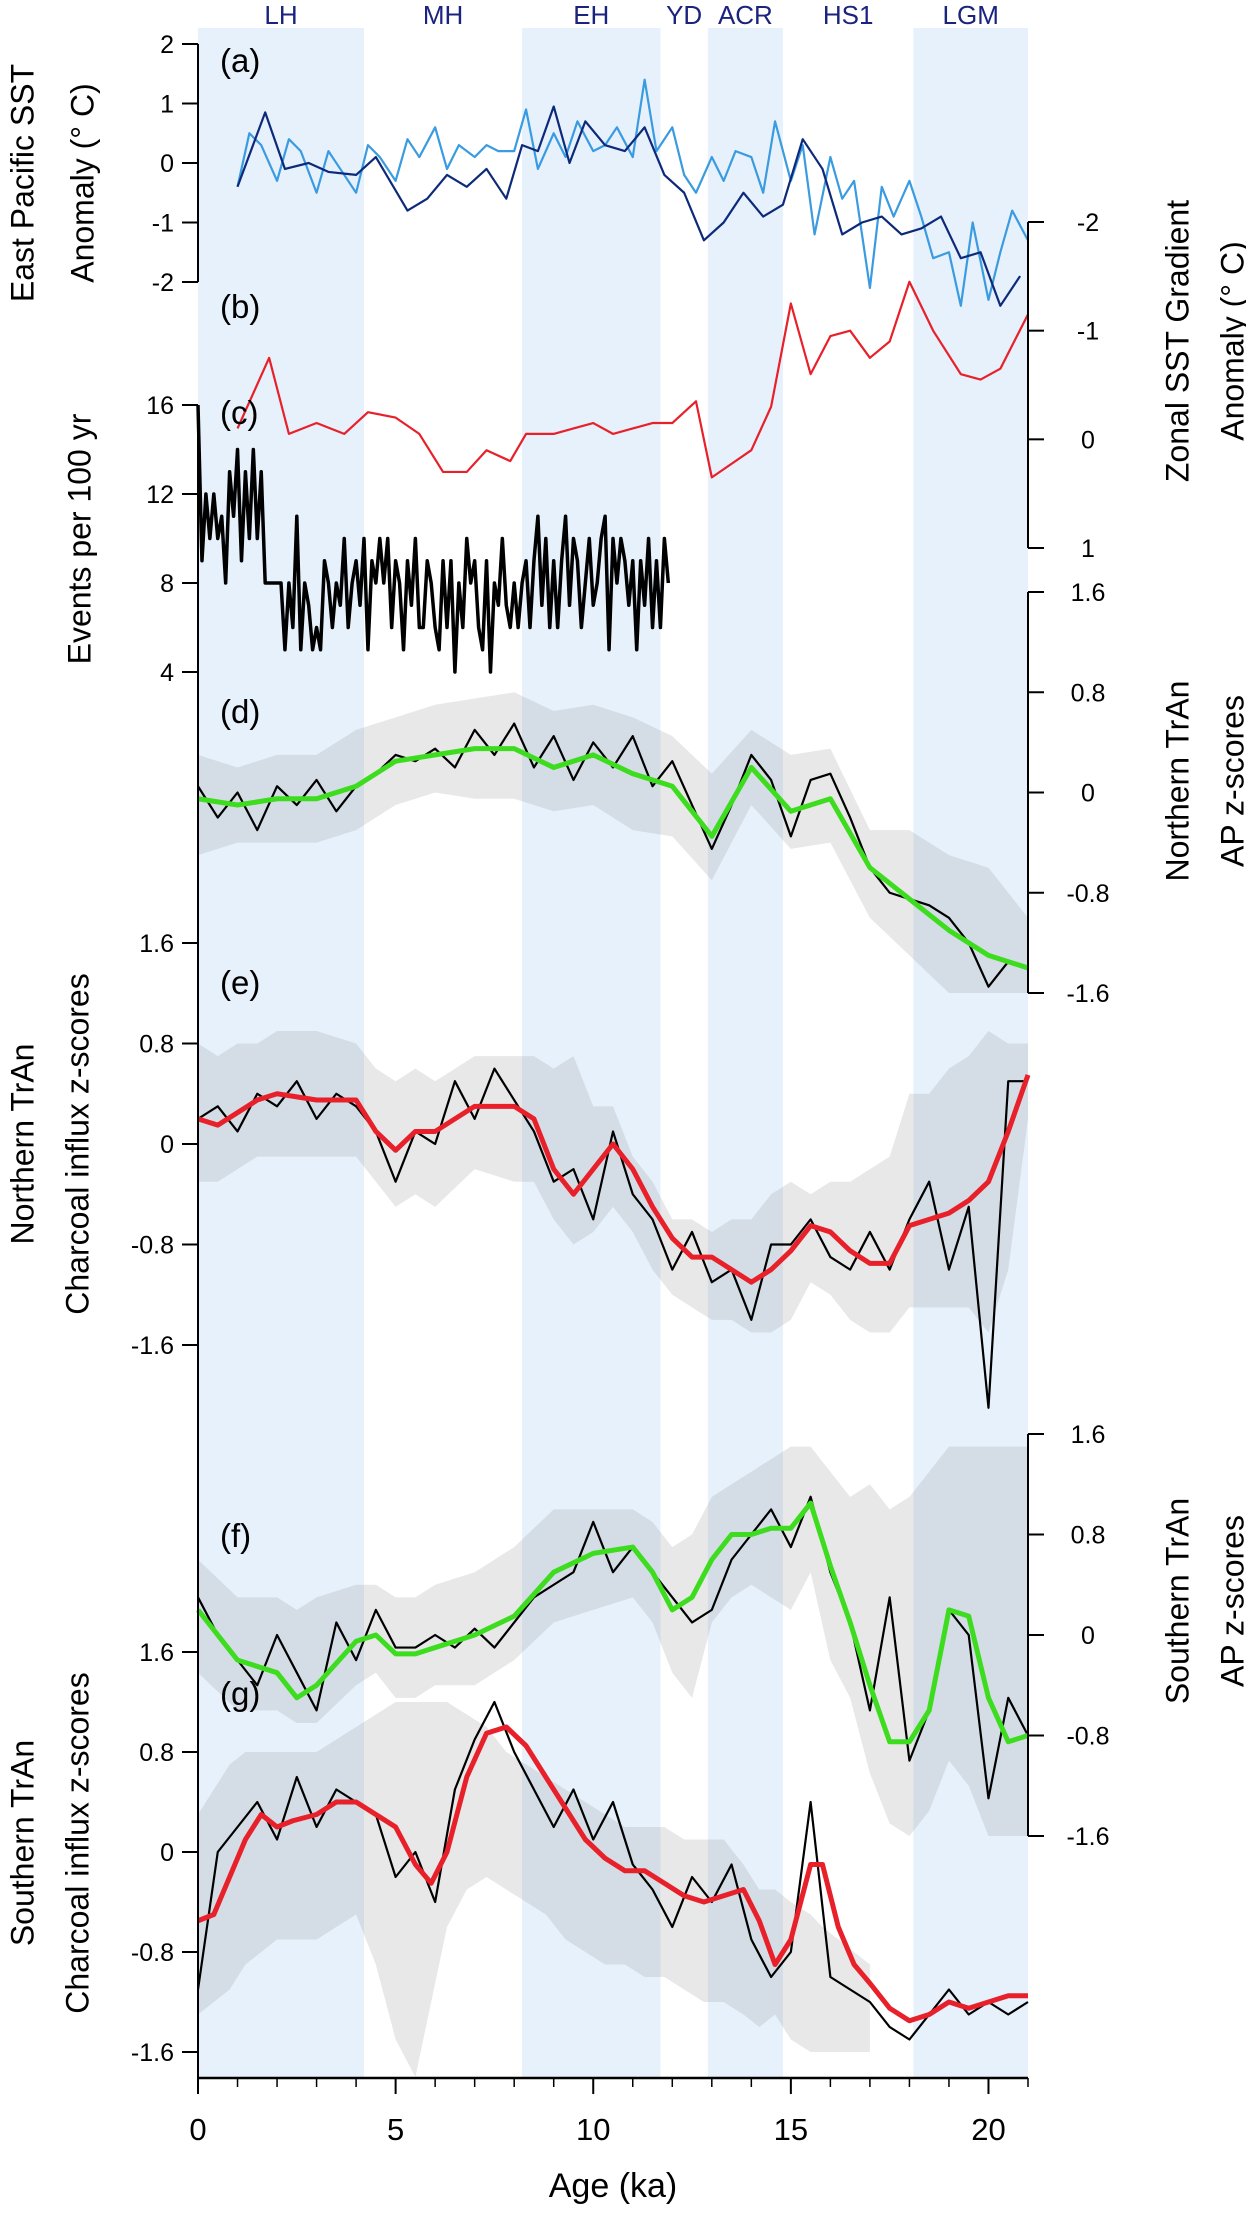 Image resolution: width=1246 pixels, height=2217 pixels. What do you see at coordinates (22, 1843) in the screenshot?
I see `panel-g-ylabel-0: Southern TrAn` at bounding box center [22, 1843].